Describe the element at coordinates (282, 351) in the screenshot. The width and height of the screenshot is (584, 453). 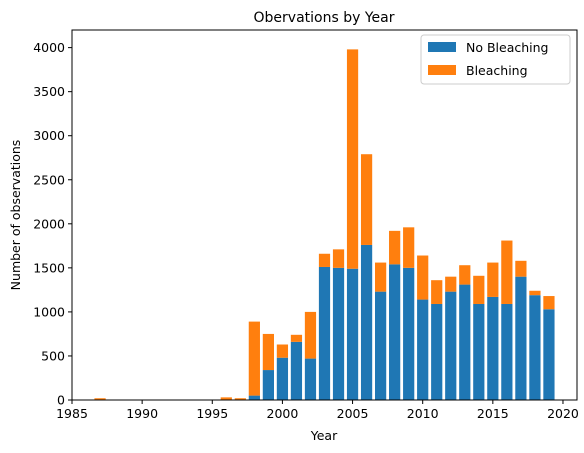
I see `bar-bleaching-2000` at that location.